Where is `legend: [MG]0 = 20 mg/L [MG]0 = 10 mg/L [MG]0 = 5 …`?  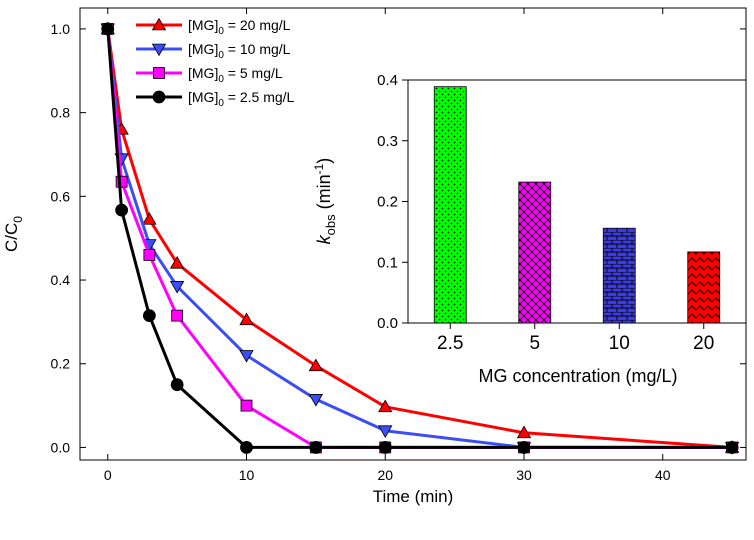
legend: [MG]0 = 20 mg/L [MG]0 = 10 mg/L [MG]0 = 5 … is located at coordinates (215, 63).